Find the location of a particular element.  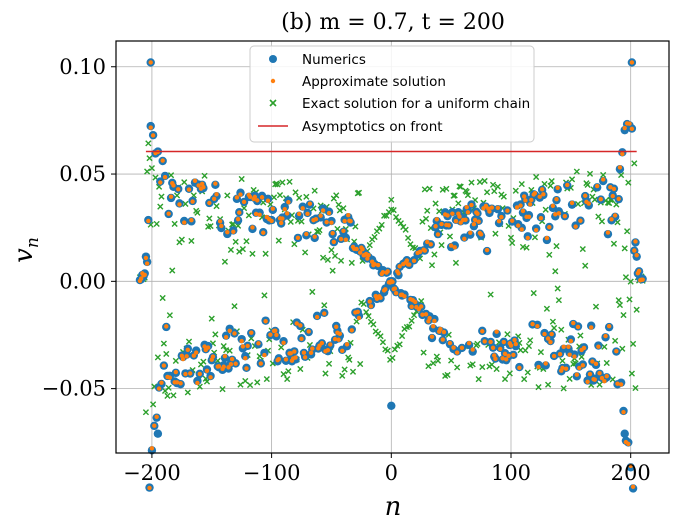

numerics-point is located at coordinates (158, 433).